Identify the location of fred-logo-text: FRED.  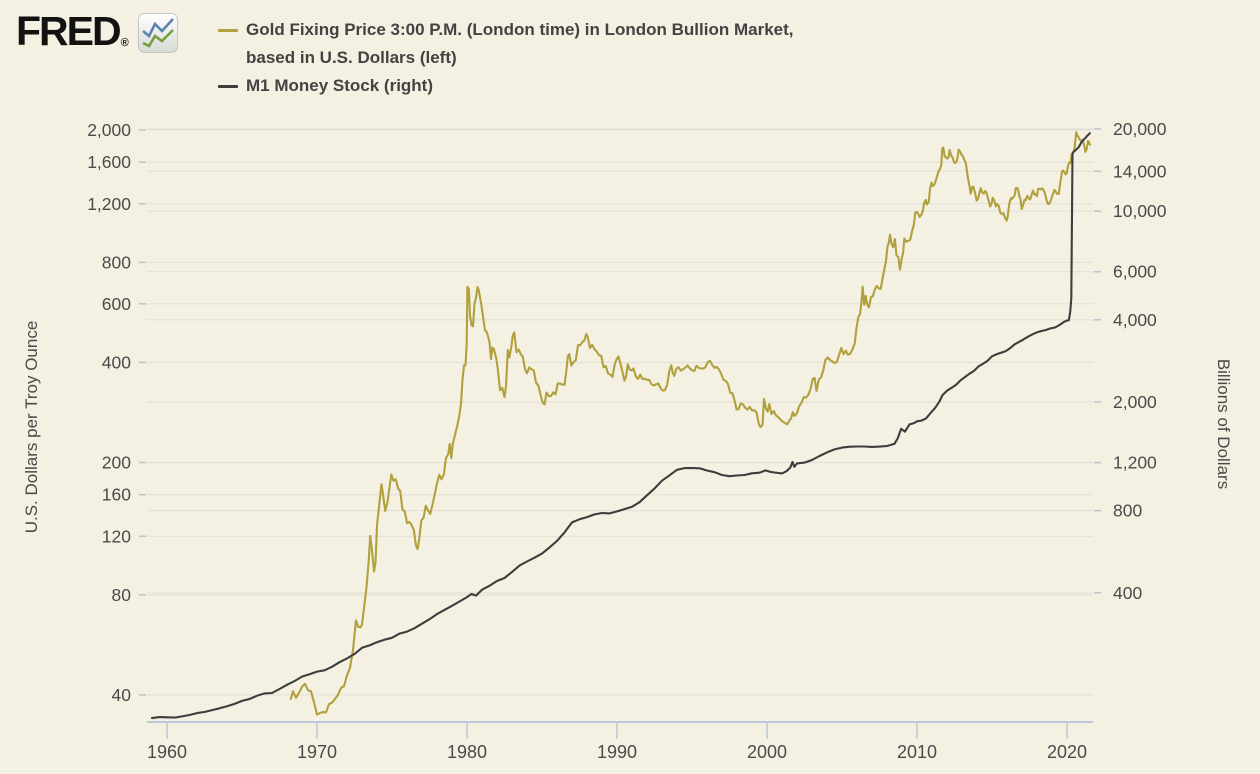
(69, 31).